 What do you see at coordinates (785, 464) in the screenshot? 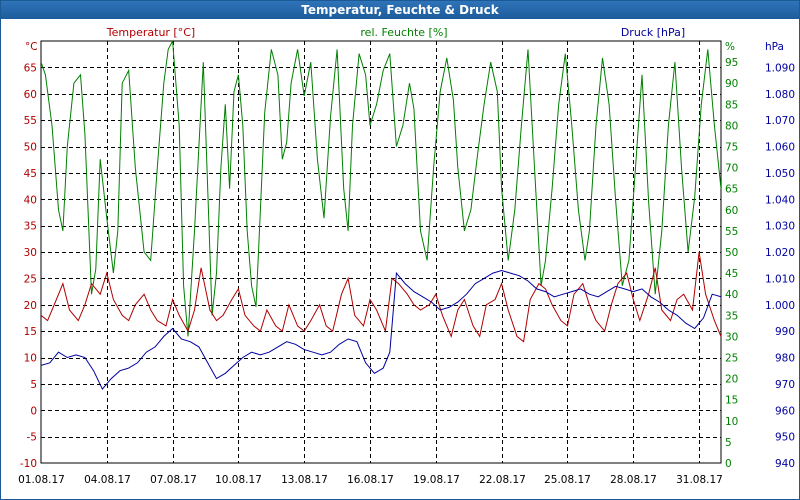
I see `pressure-tick-label: 940` at bounding box center [785, 464].